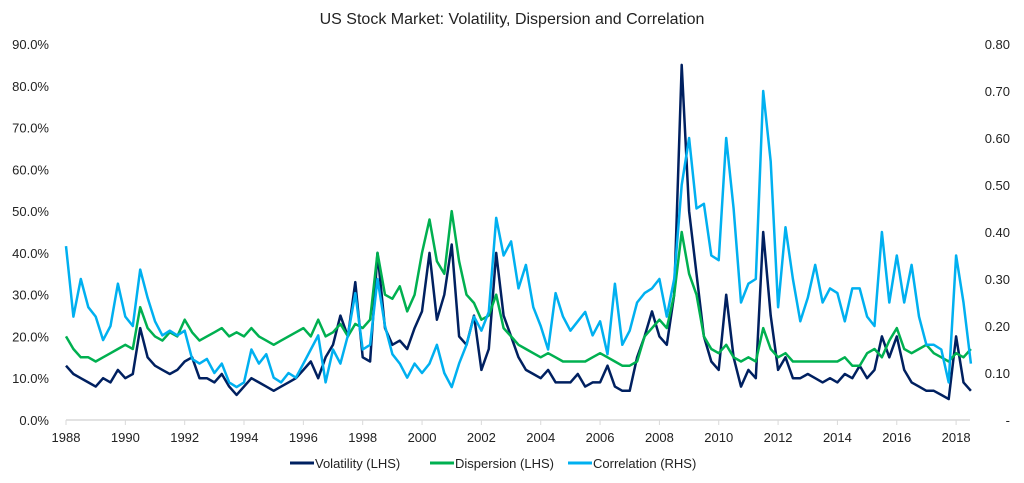 The height and width of the screenshot is (483, 1024). I want to click on x-tick-label: 1990, so click(125, 437).